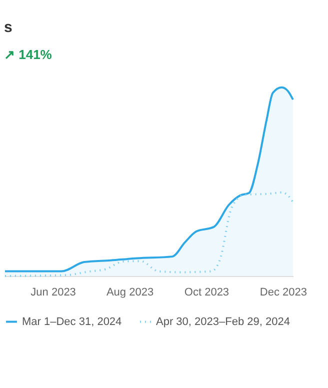 This screenshot has height=388, width=328. What do you see at coordinates (283, 292) in the screenshot?
I see `x-tick-label: Dec 2023` at bounding box center [283, 292].